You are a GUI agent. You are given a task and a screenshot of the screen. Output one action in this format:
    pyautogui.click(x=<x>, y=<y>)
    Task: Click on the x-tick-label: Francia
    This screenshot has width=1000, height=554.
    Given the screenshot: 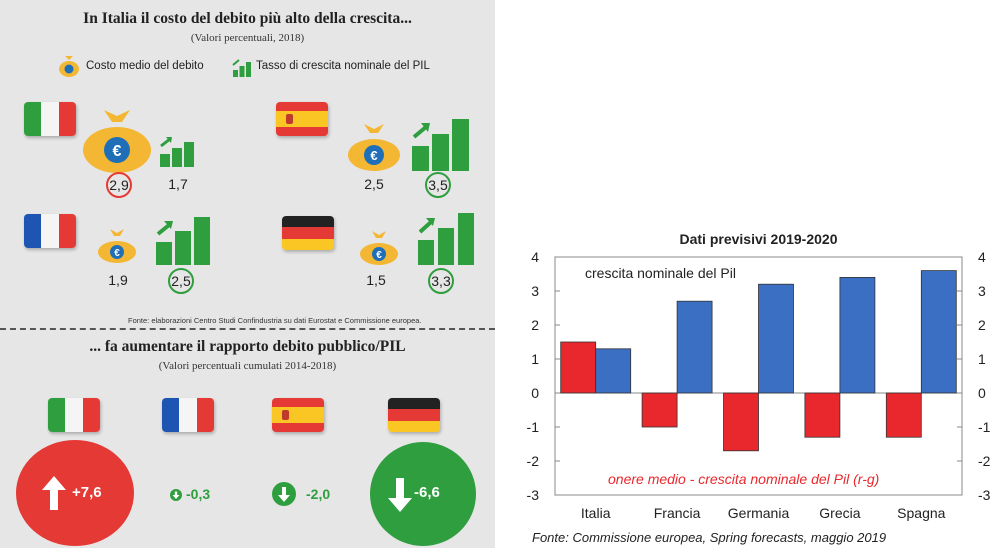 What is the action you would take?
    pyautogui.click(x=677, y=513)
    